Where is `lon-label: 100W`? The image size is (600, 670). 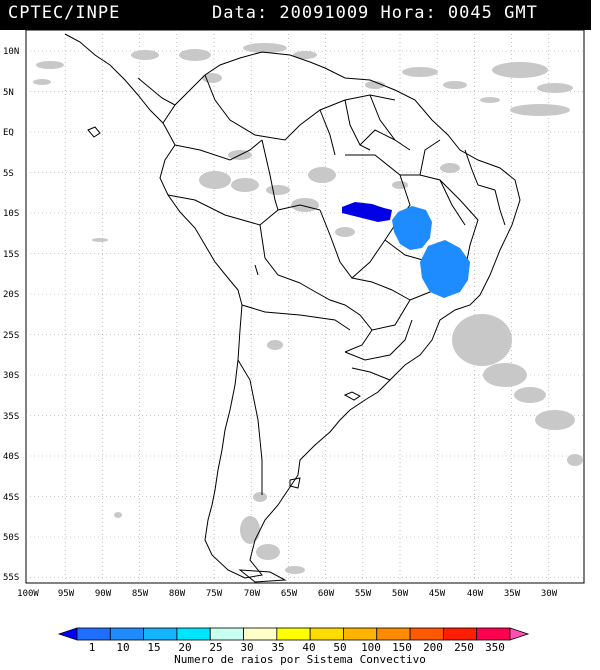 lon-label: 100W is located at coordinates (28, 594).